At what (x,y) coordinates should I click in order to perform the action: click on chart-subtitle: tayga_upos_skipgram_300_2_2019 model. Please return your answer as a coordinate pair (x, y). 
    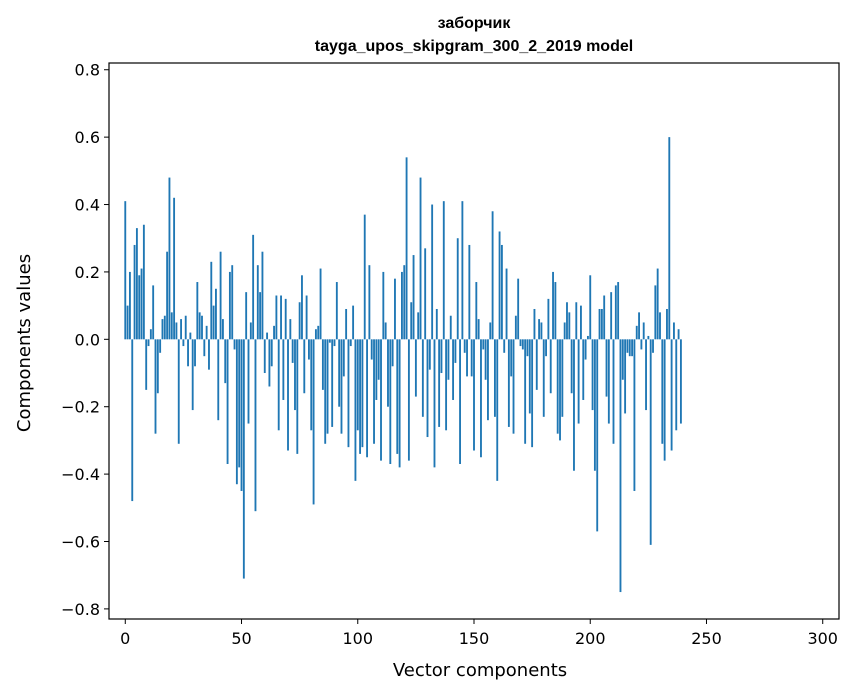
    Looking at the image, I should click on (474, 46).